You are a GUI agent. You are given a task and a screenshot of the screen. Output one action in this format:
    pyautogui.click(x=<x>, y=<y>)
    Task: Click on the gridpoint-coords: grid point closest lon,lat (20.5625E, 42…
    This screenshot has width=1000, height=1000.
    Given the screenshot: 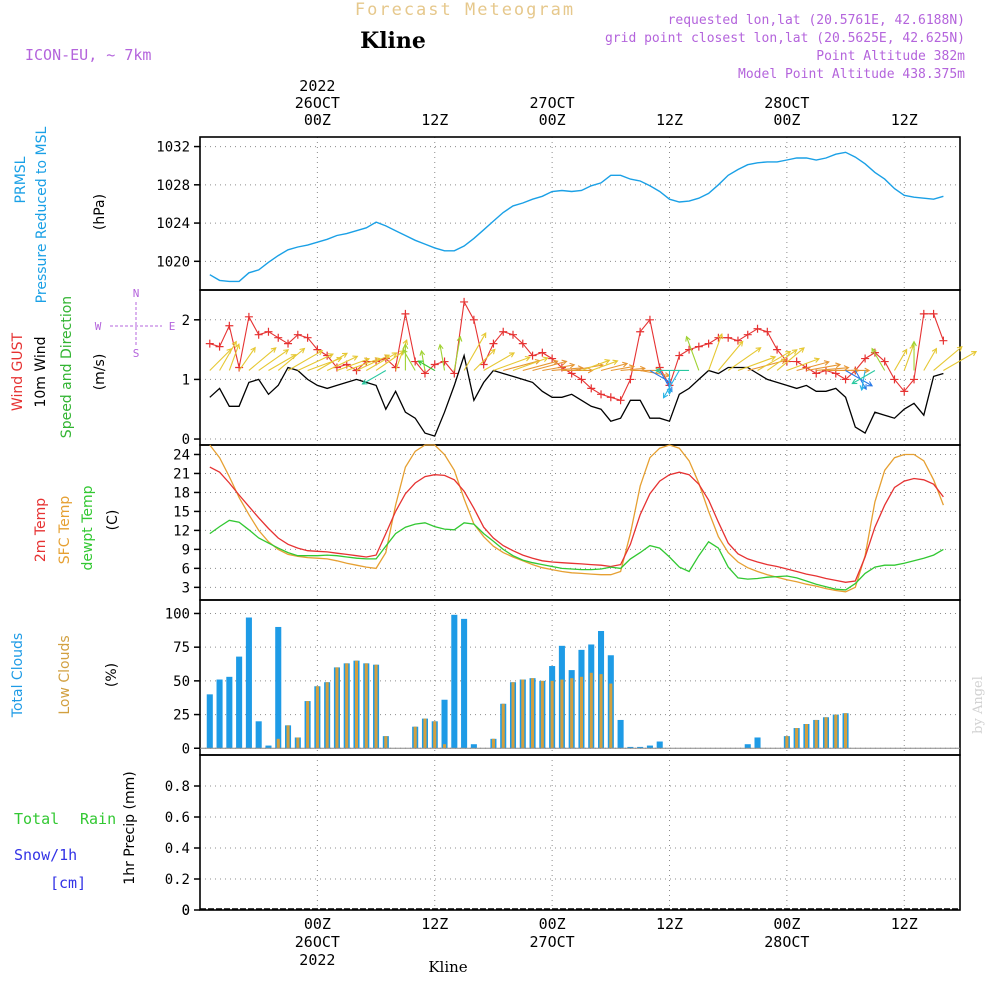 What is the action you would take?
    pyautogui.click(x=785, y=38)
    